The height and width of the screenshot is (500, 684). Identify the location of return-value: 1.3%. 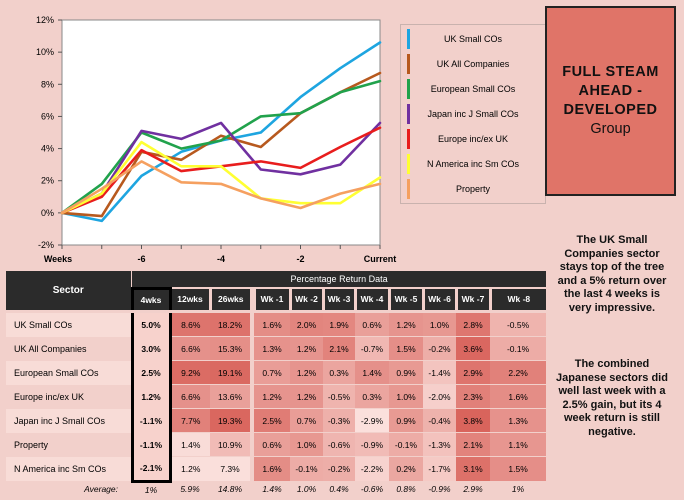
(272, 348).